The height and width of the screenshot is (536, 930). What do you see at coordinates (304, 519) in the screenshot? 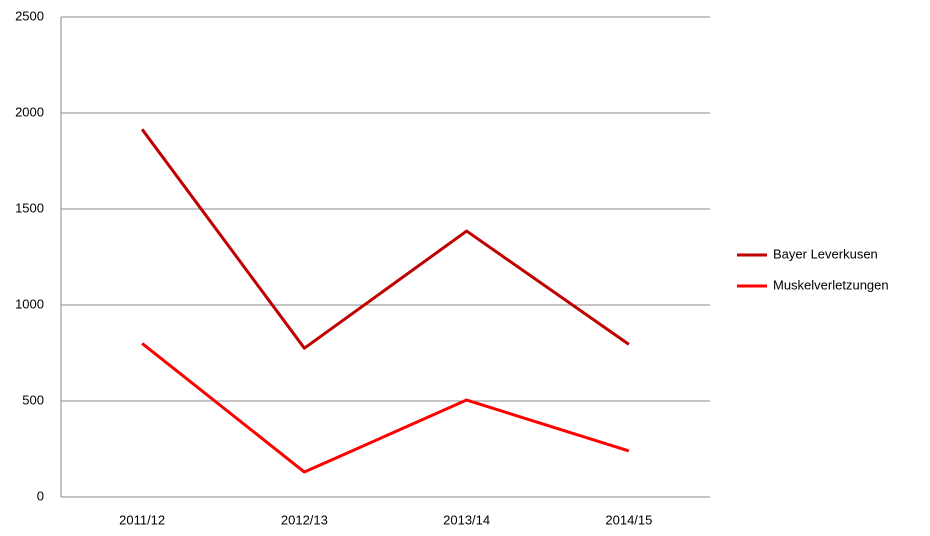
I see `x-tick-label: 2012/13` at bounding box center [304, 519].